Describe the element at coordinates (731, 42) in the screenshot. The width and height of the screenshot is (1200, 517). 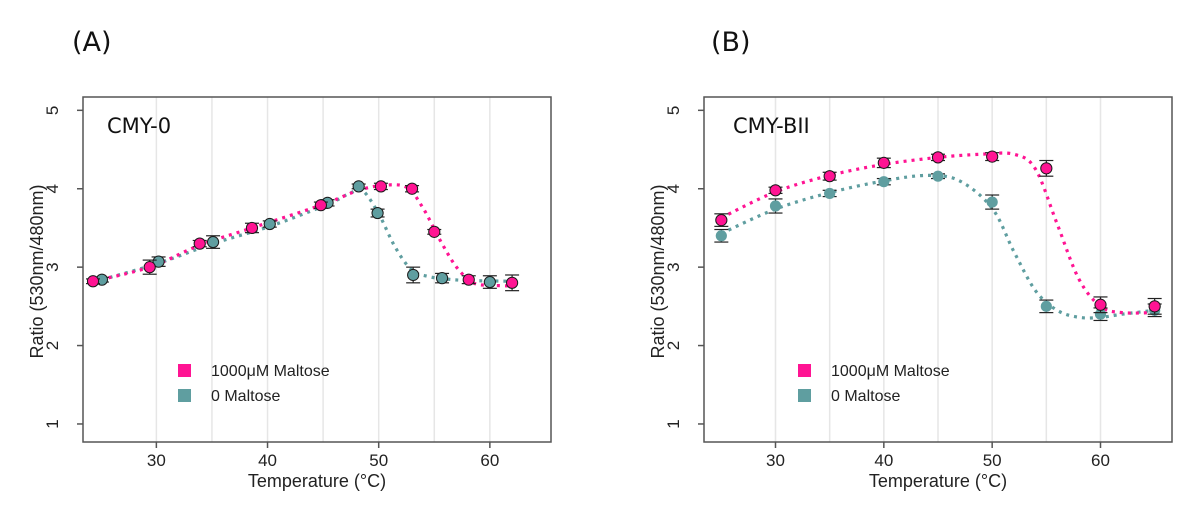
I see `panel-label: (B)` at that location.